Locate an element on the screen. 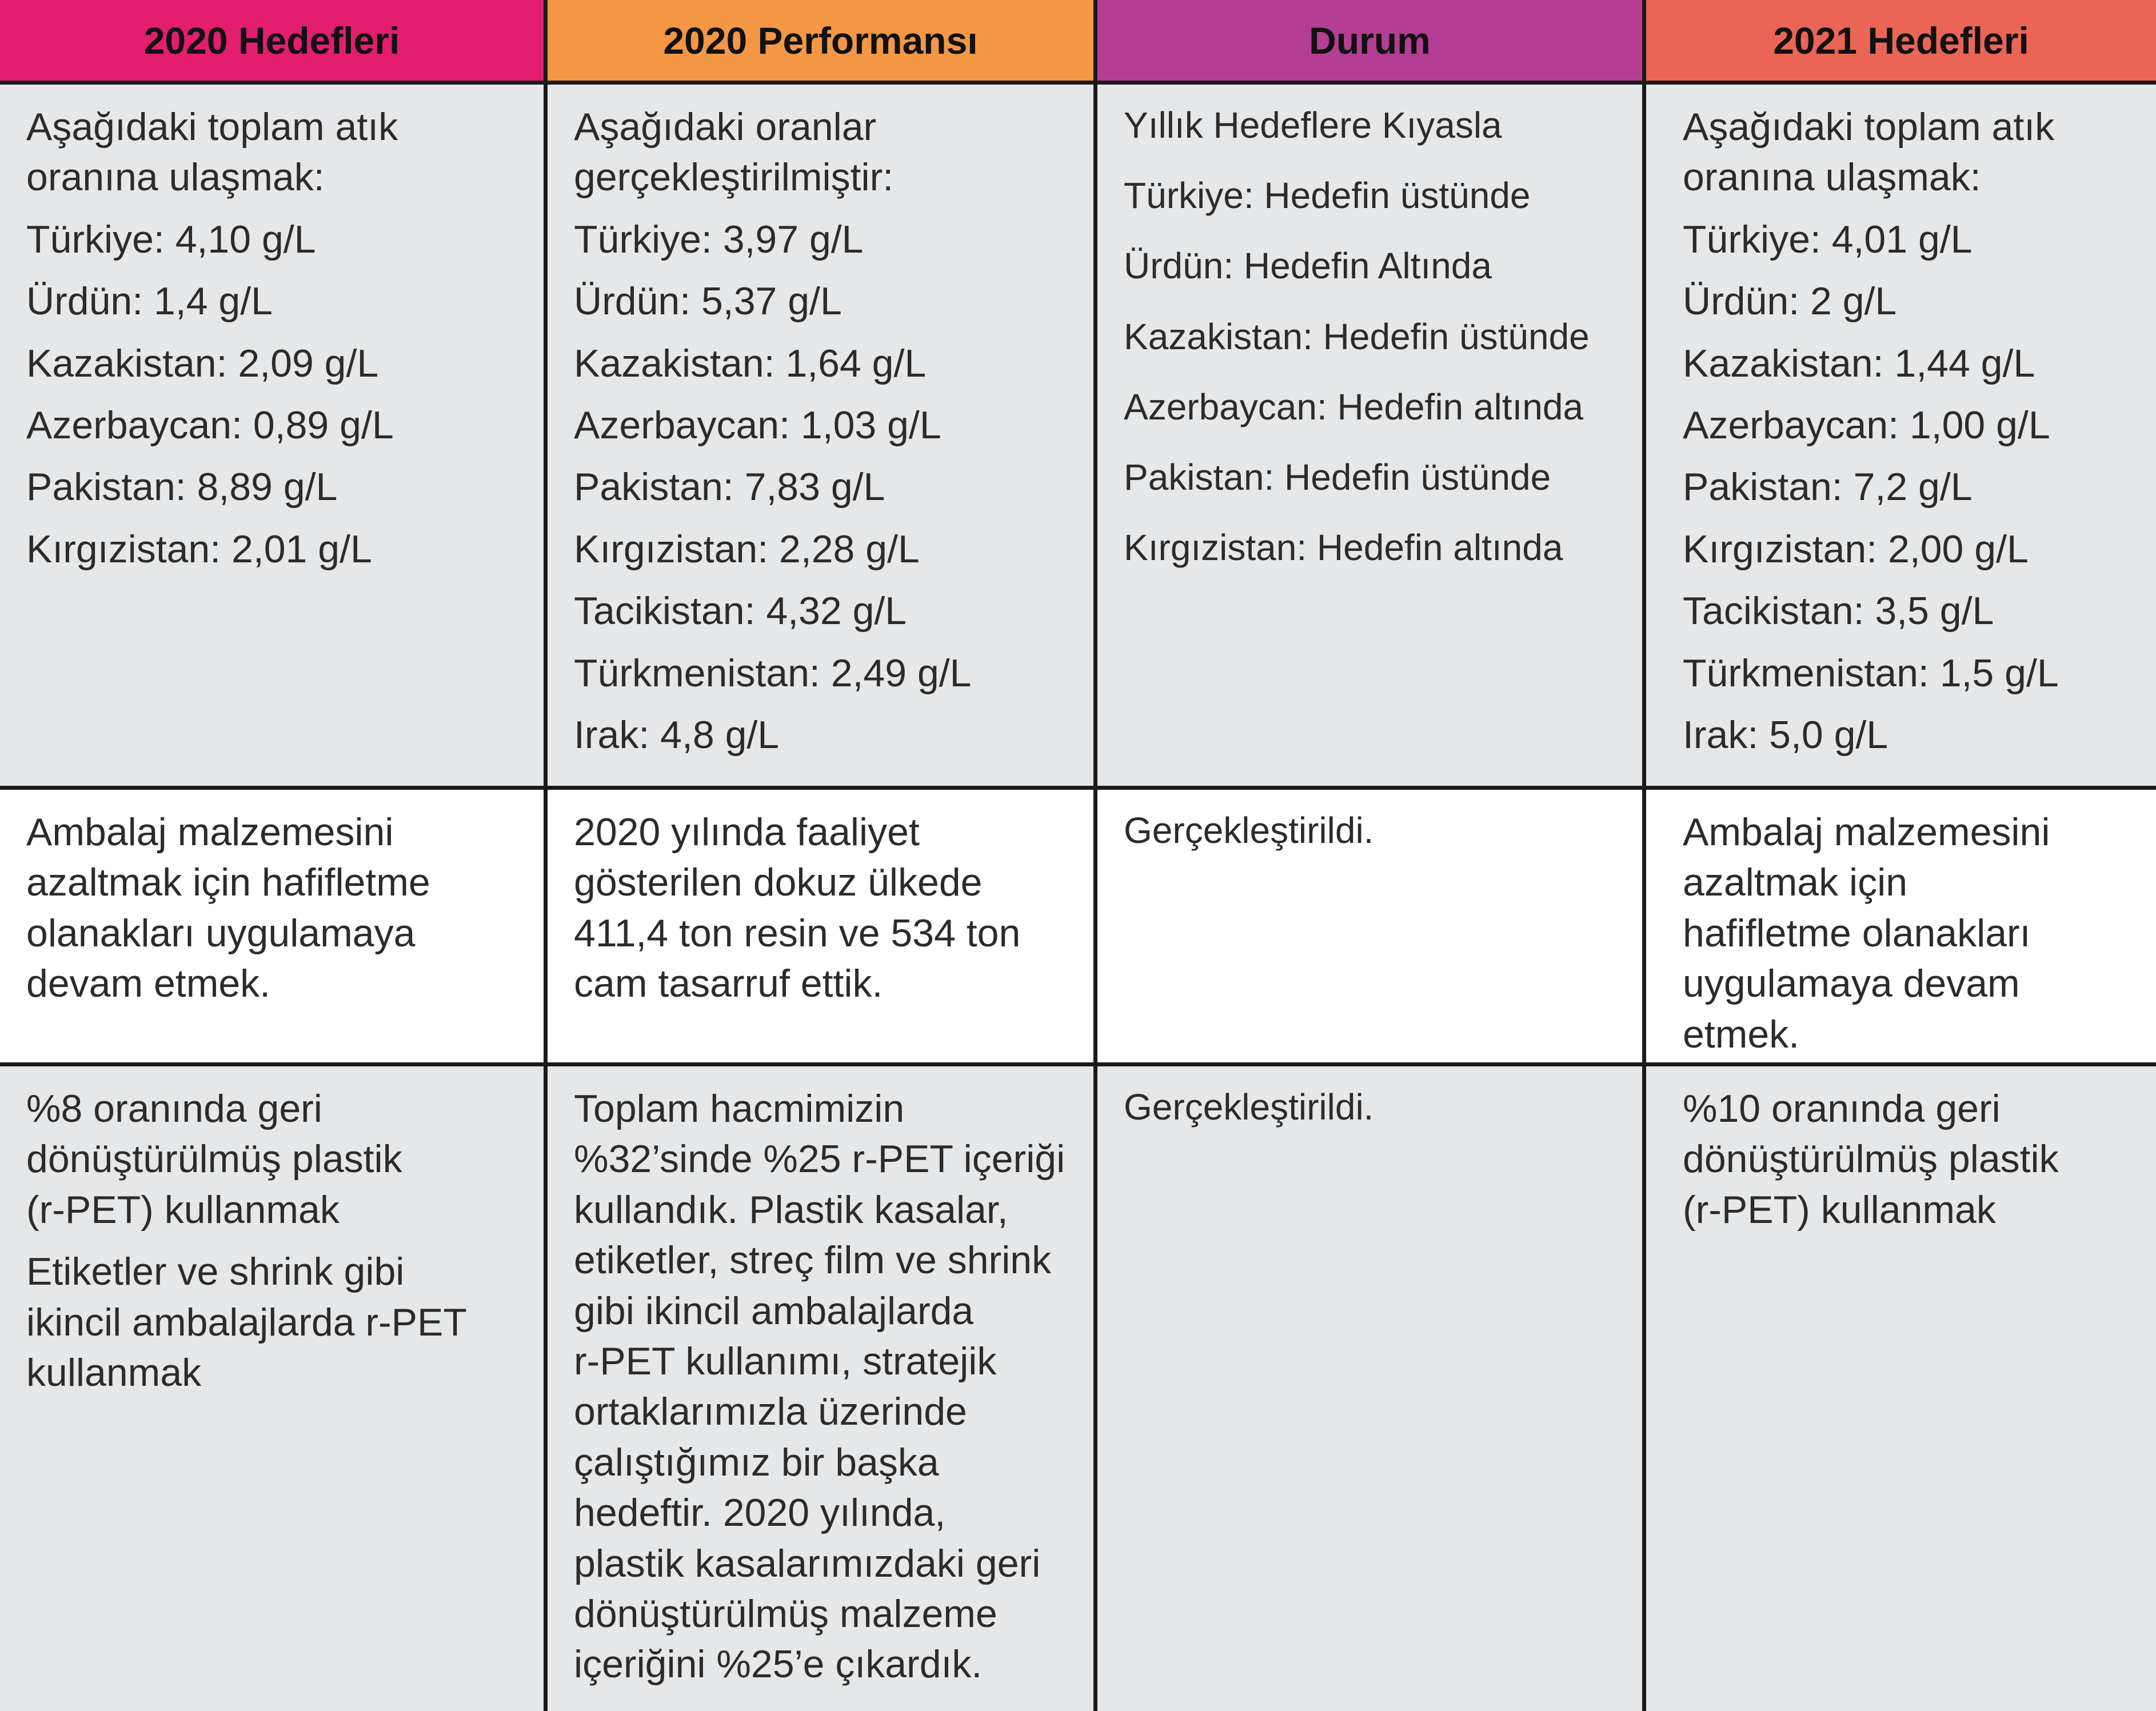 The image size is (2156, 1711). country-rate: Tacikistan: 4,32 g/L is located at coordinates (740, 611).